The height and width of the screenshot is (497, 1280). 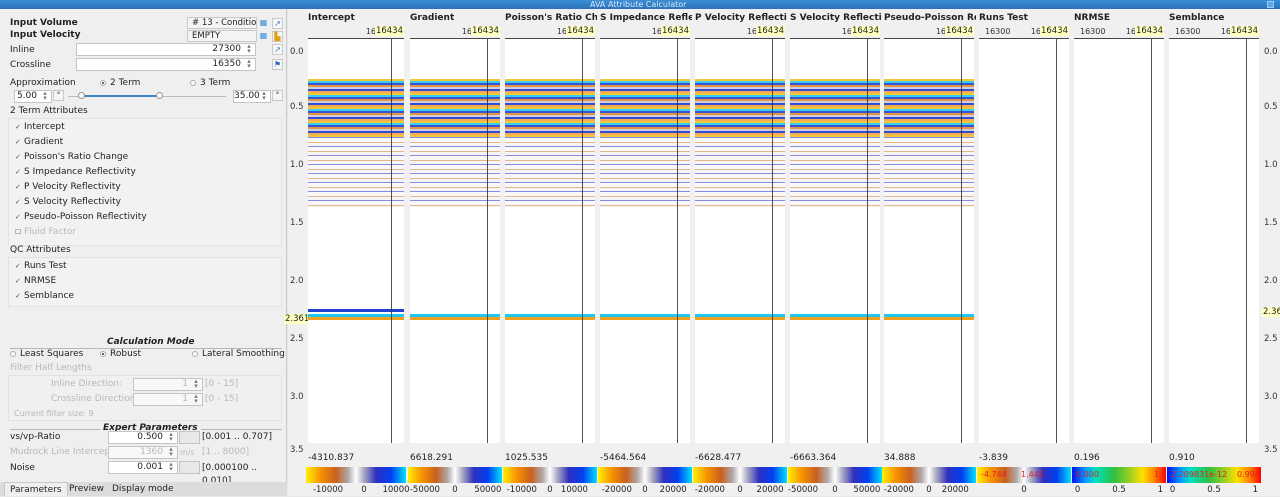 What do you see at coordinates (277, 23) in the screenshot?
I see `pick-volume-icon: ↗` at bounding box center [277, 23].